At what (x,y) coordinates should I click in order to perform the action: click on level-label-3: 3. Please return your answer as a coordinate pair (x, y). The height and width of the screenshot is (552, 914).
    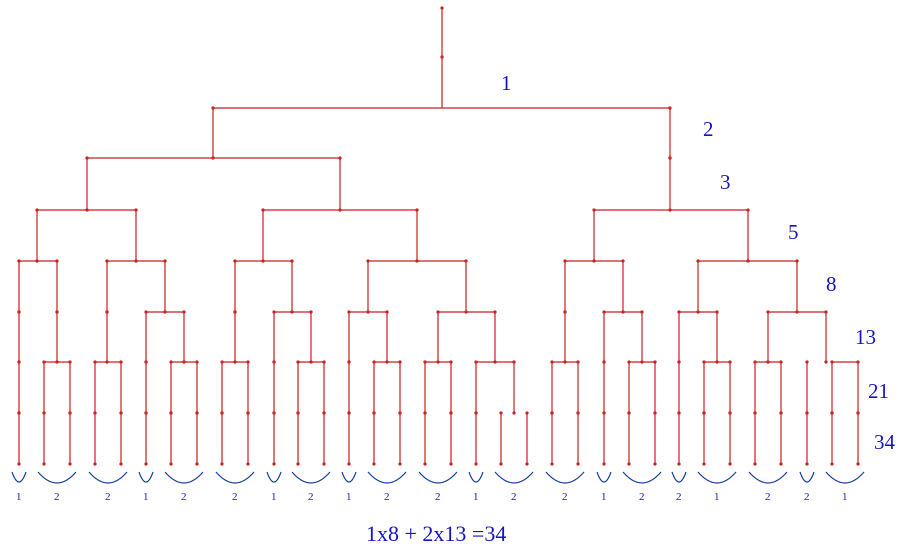
    Looking at the image, I should click on (725, 182).